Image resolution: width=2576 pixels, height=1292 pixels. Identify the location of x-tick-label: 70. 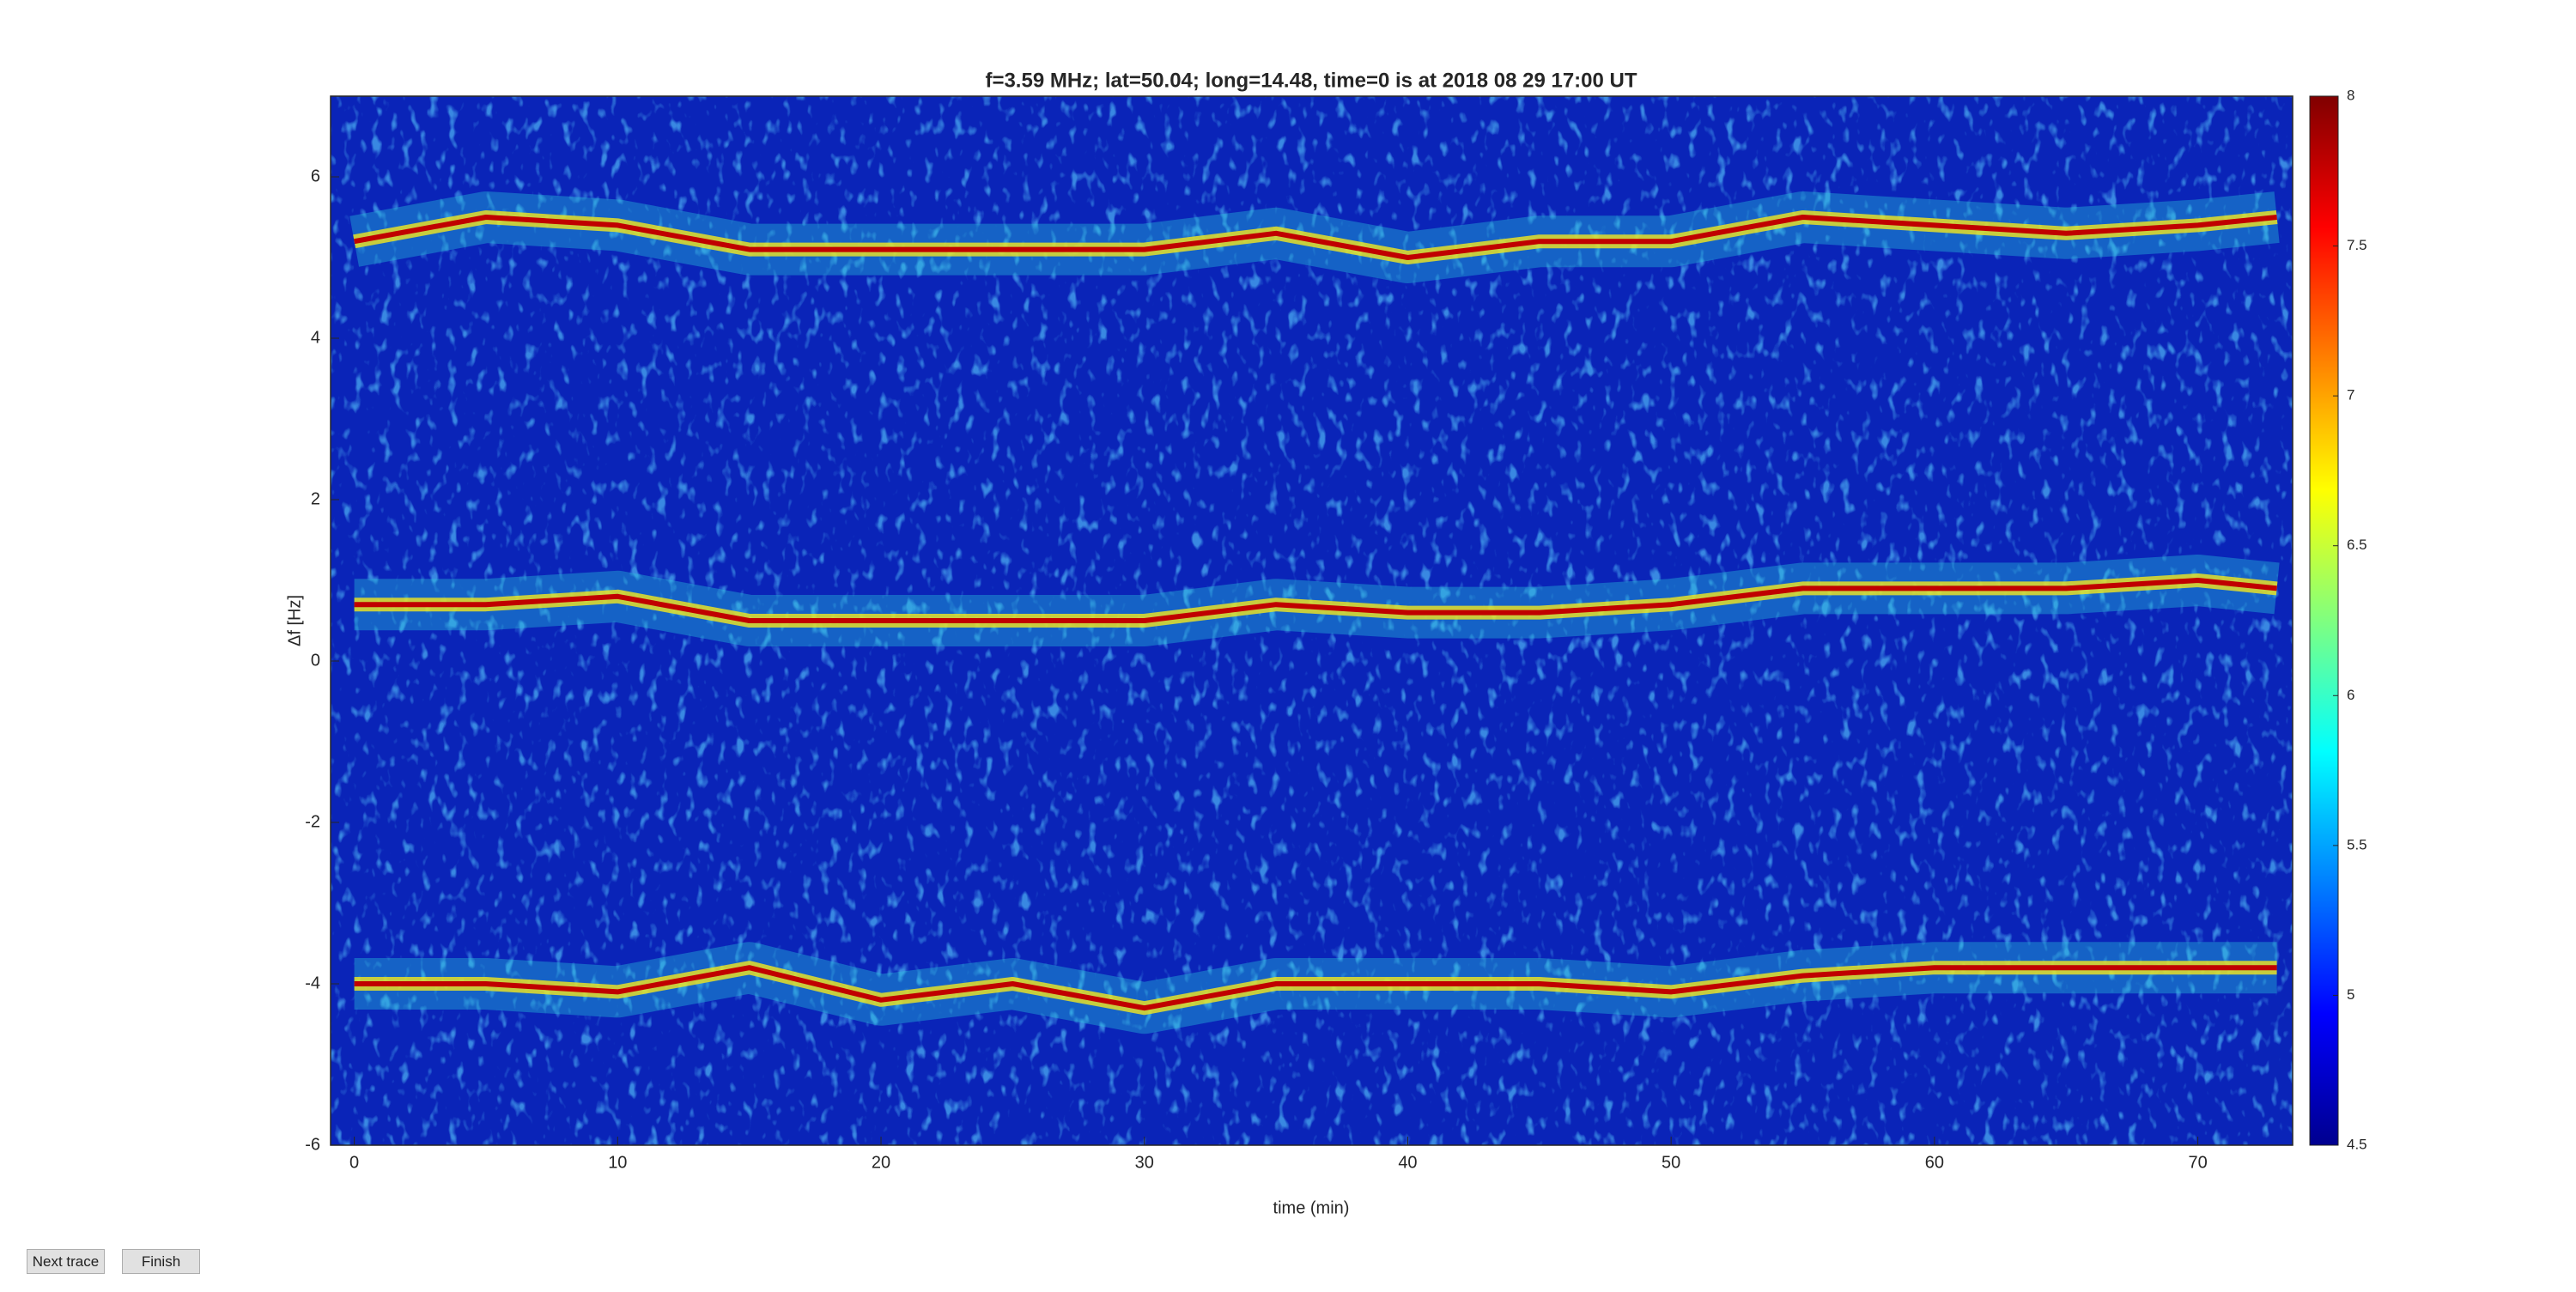
(2197, 1162).